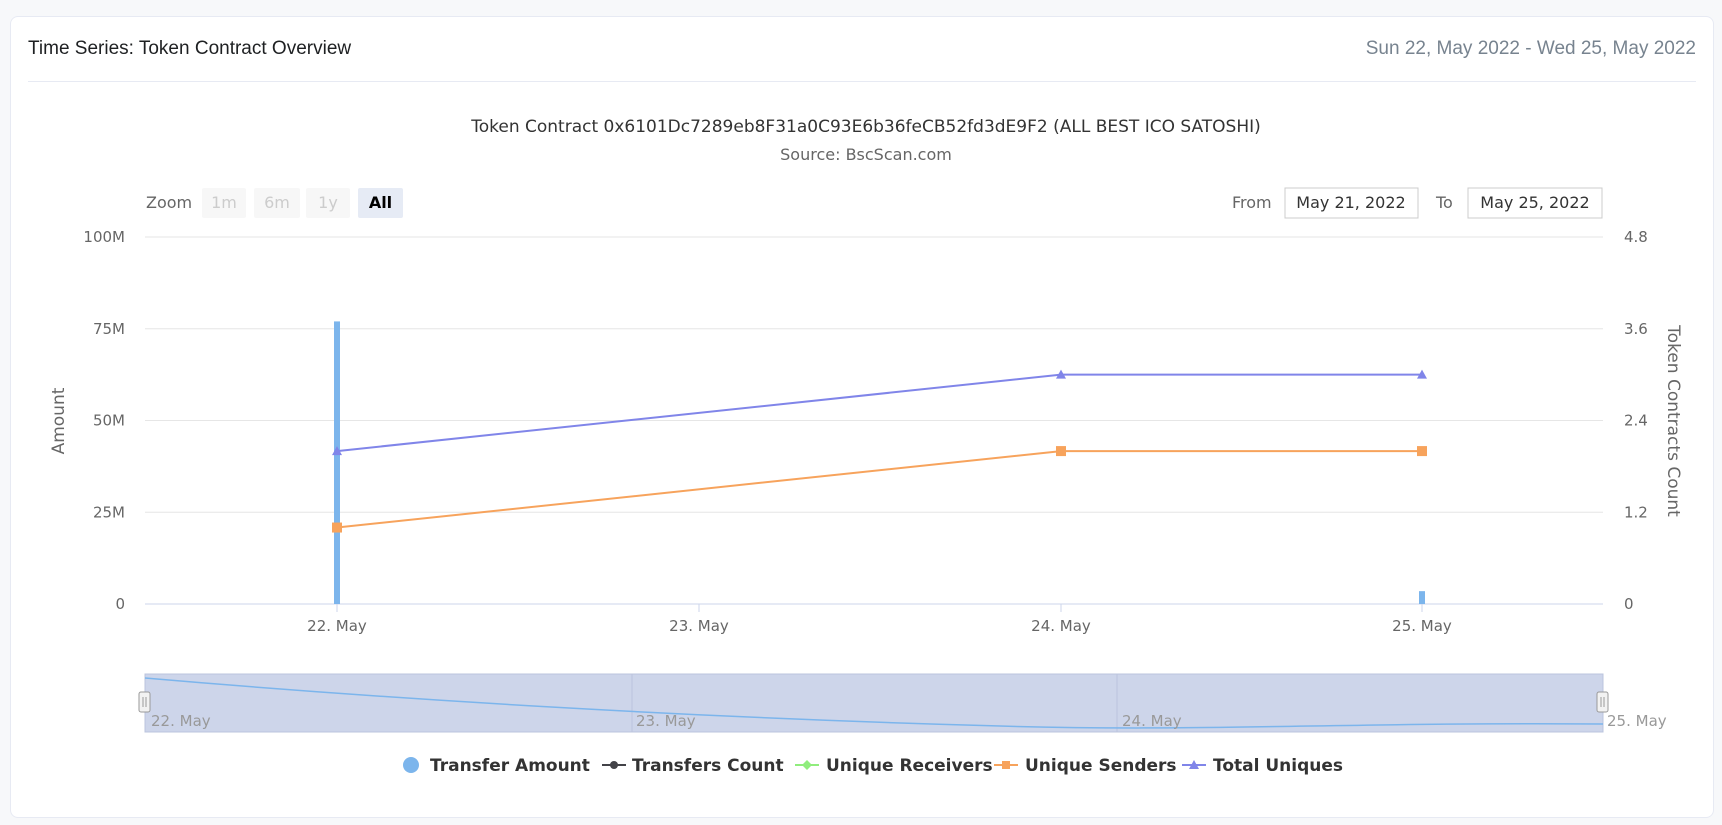 The image size is (1722, 825). I want to click on zoom-button-all, so click(380, 203).